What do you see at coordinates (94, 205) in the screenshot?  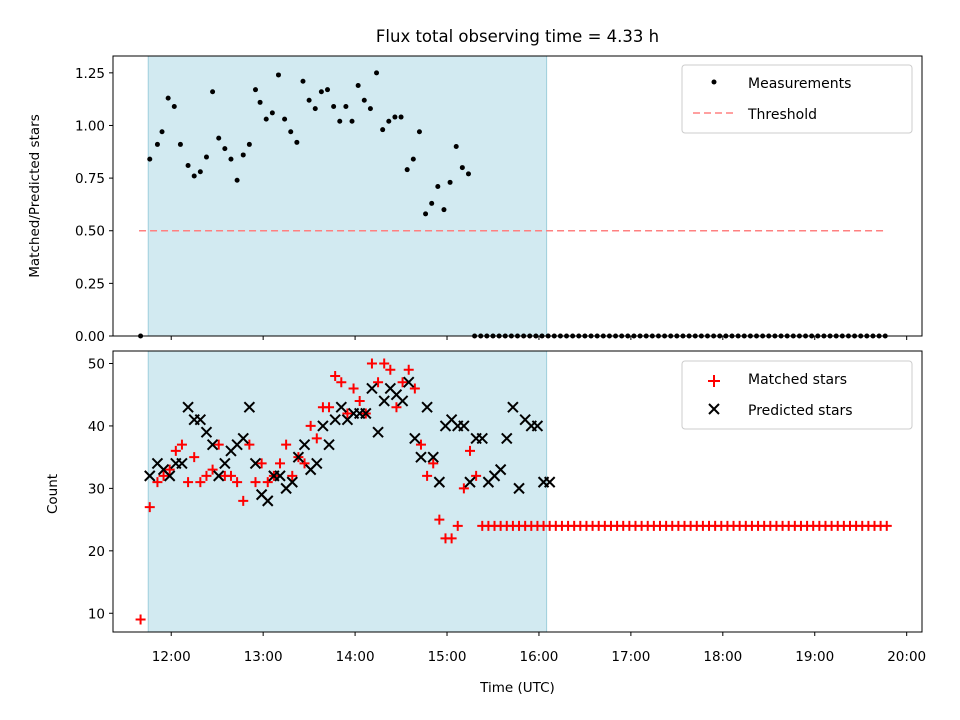 I see `ratio-y-ticks: 0.00 0.25 0.50 0.75 1.00 1.25` at bounding box center [94, 205].